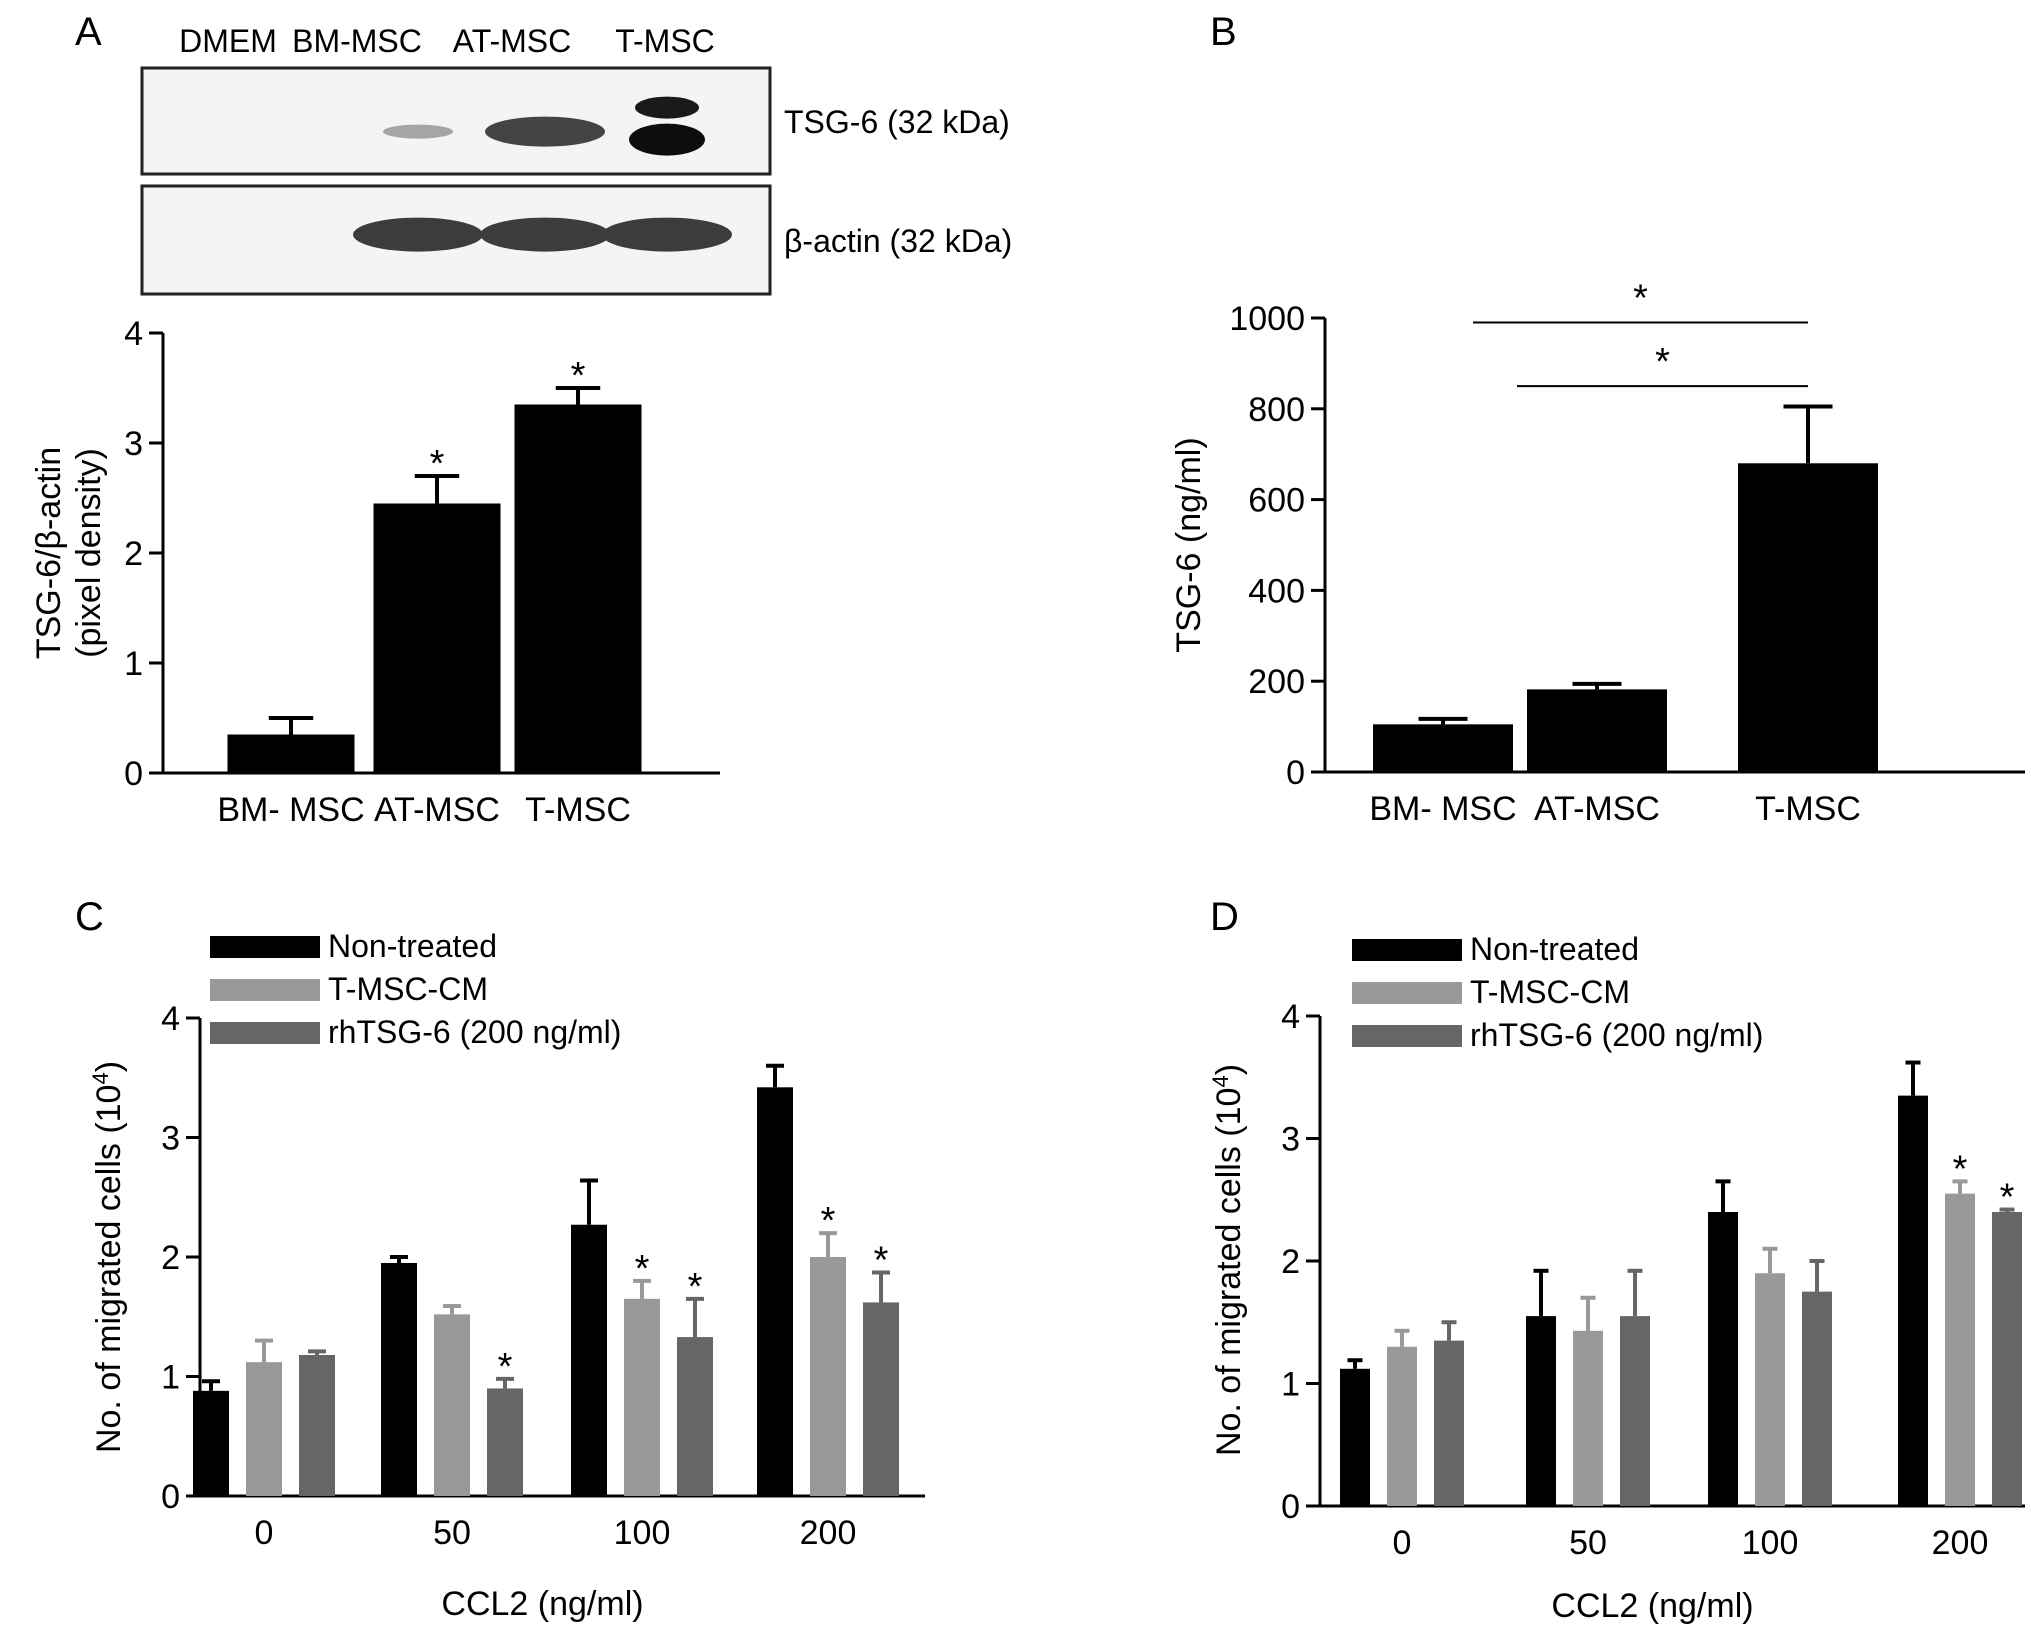 Image resolution: width=2031 pixels, height=1626 pixels. I want to click on y-axis-label: (pixel density), so click(89, 553).